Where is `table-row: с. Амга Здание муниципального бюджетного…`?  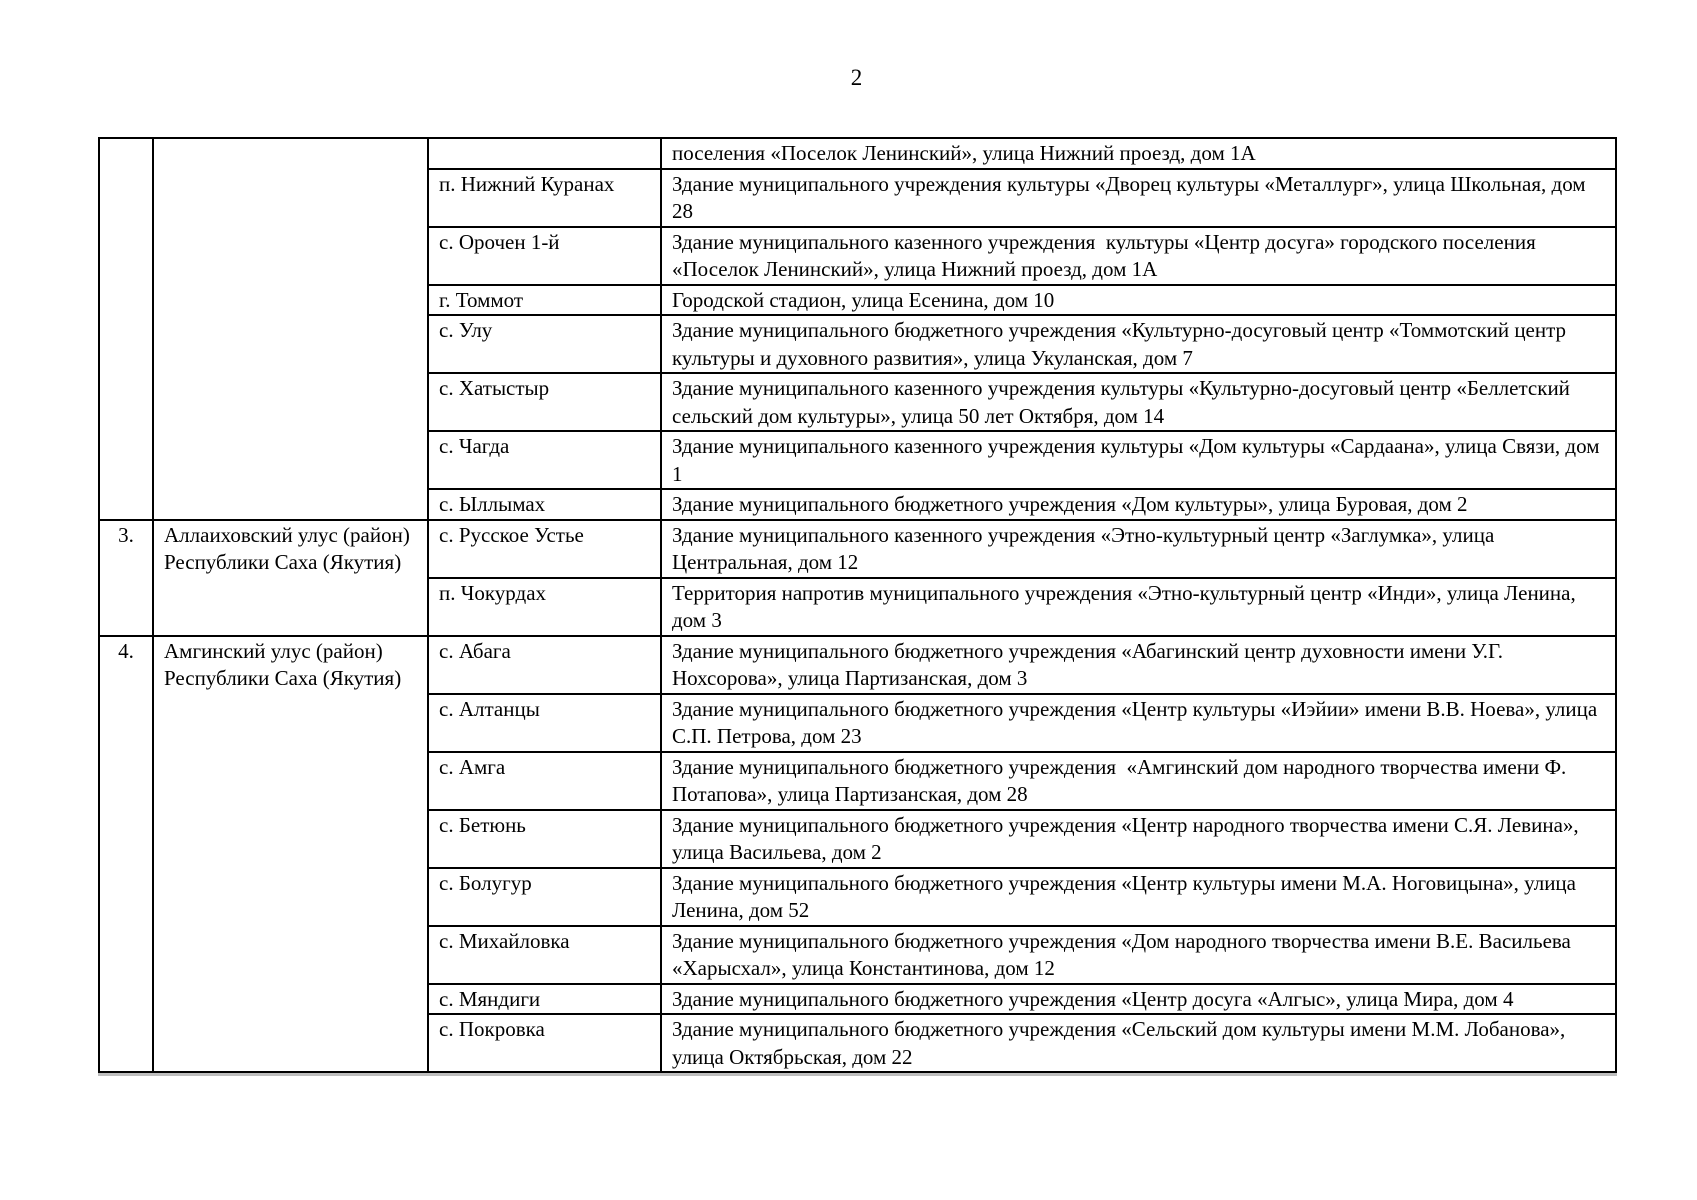 table-row: с. Амга Здание муниципального бюджетного… is located at coordinates (858, 780).